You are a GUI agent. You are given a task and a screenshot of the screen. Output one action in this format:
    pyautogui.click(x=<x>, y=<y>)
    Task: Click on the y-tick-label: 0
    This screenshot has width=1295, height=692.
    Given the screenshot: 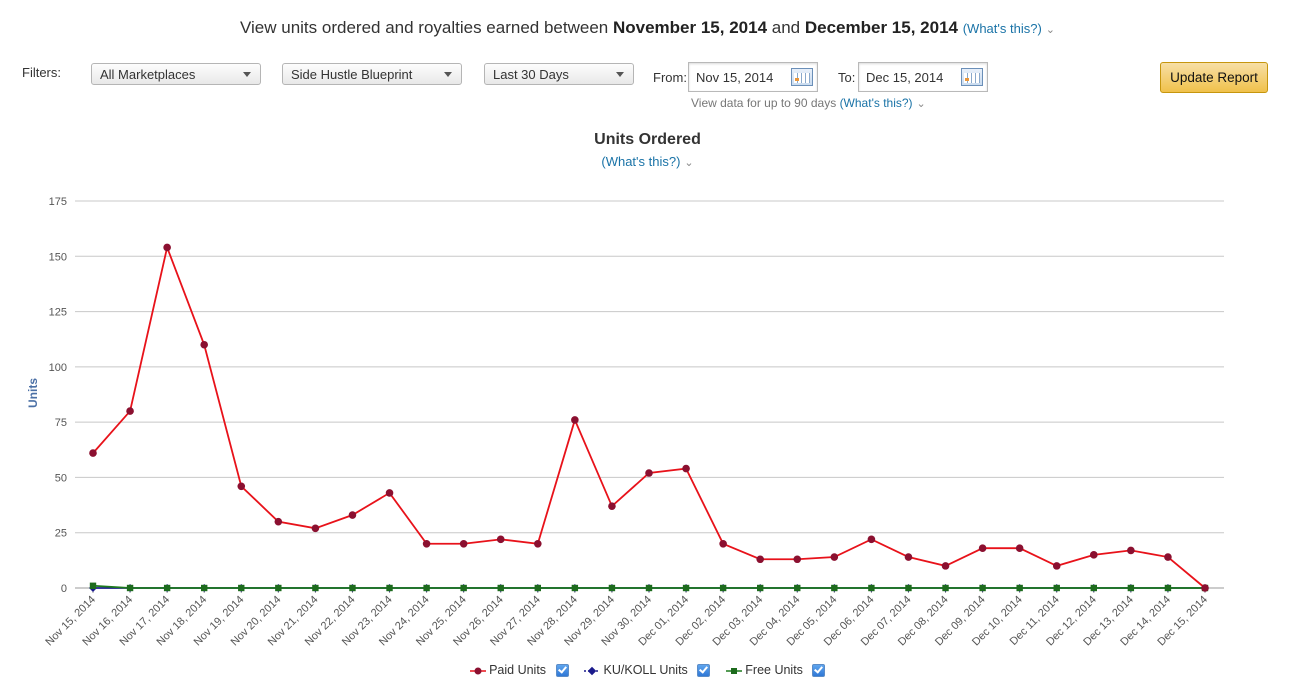 What is the action you would take?
    pyautogui.click(x=64, y=589)
    